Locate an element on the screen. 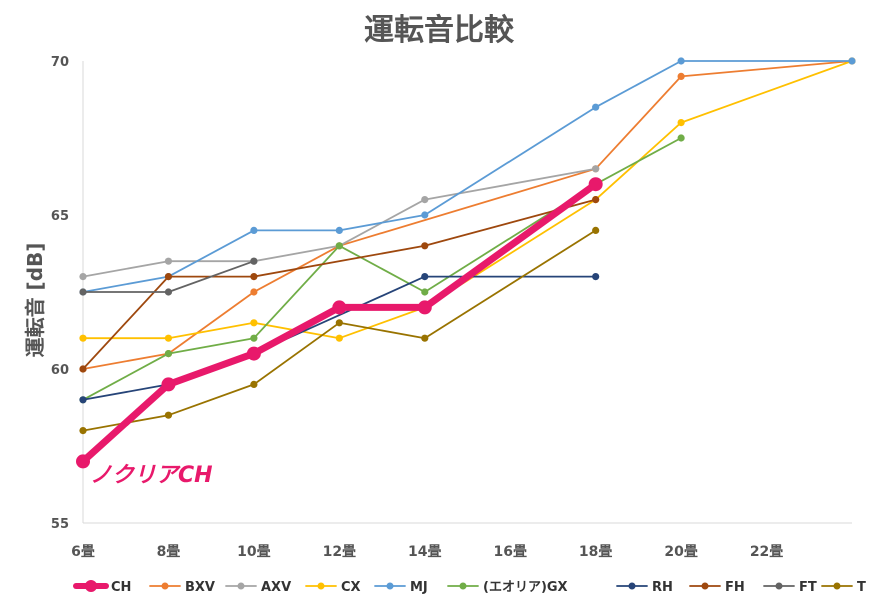  legend-label: T is located at coordinates (861, 587).